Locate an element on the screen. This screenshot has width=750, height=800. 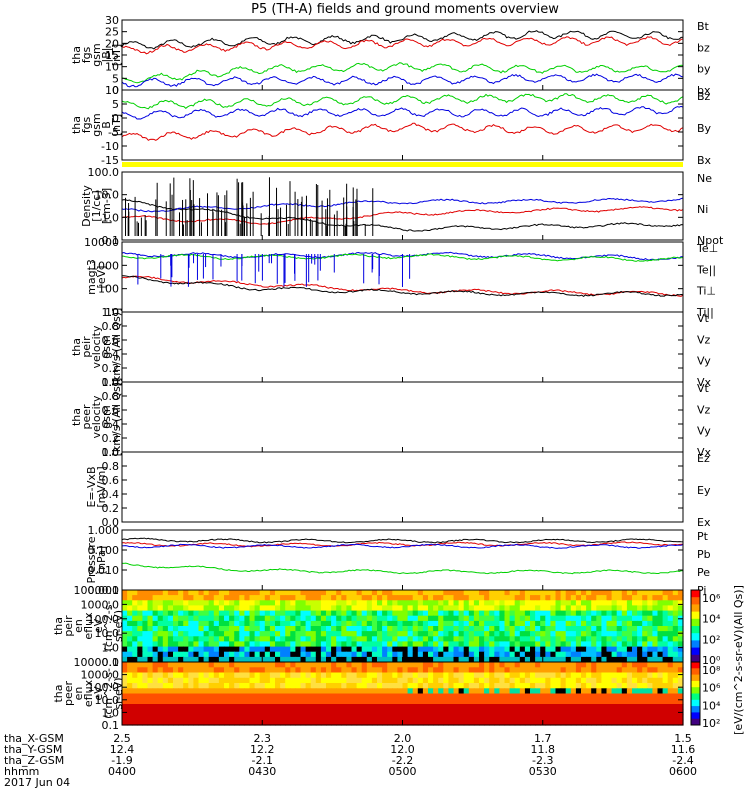
ytick-label: 1.0 is located at coordinates (111, 312).